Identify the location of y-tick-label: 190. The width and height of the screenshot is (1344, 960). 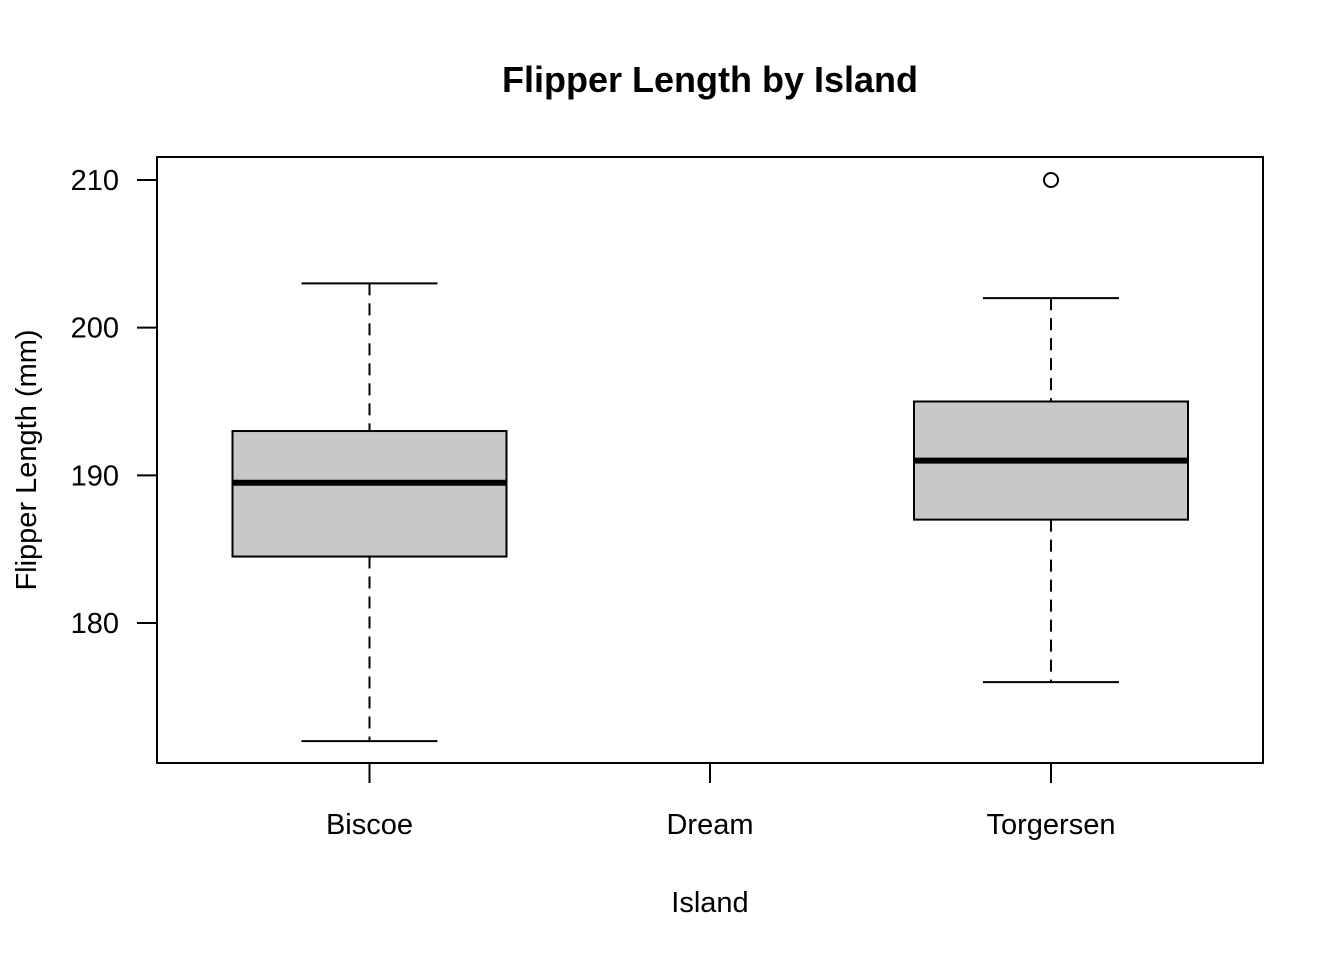
(95, 476).